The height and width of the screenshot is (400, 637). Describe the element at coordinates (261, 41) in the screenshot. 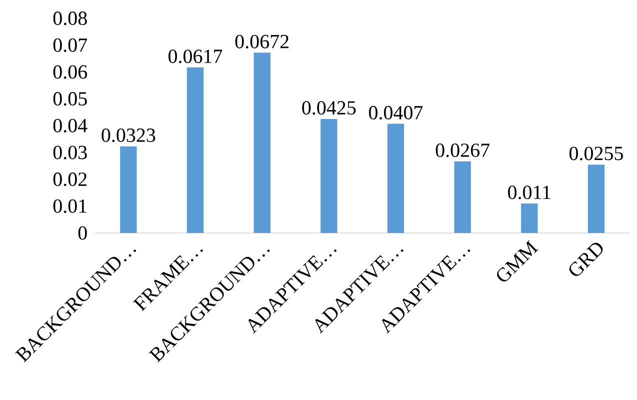

I see `data-label: 0.0672` at that location.